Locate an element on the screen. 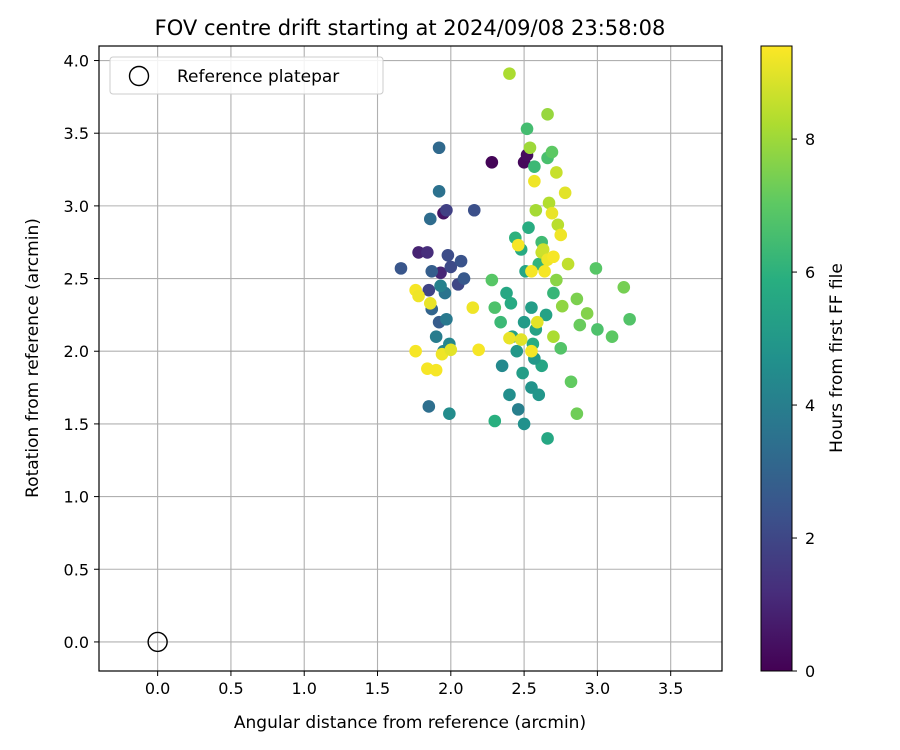 This screenshot has height=750, width=900. y-tick-label: 2.0 is located at coordinates (76, 351).